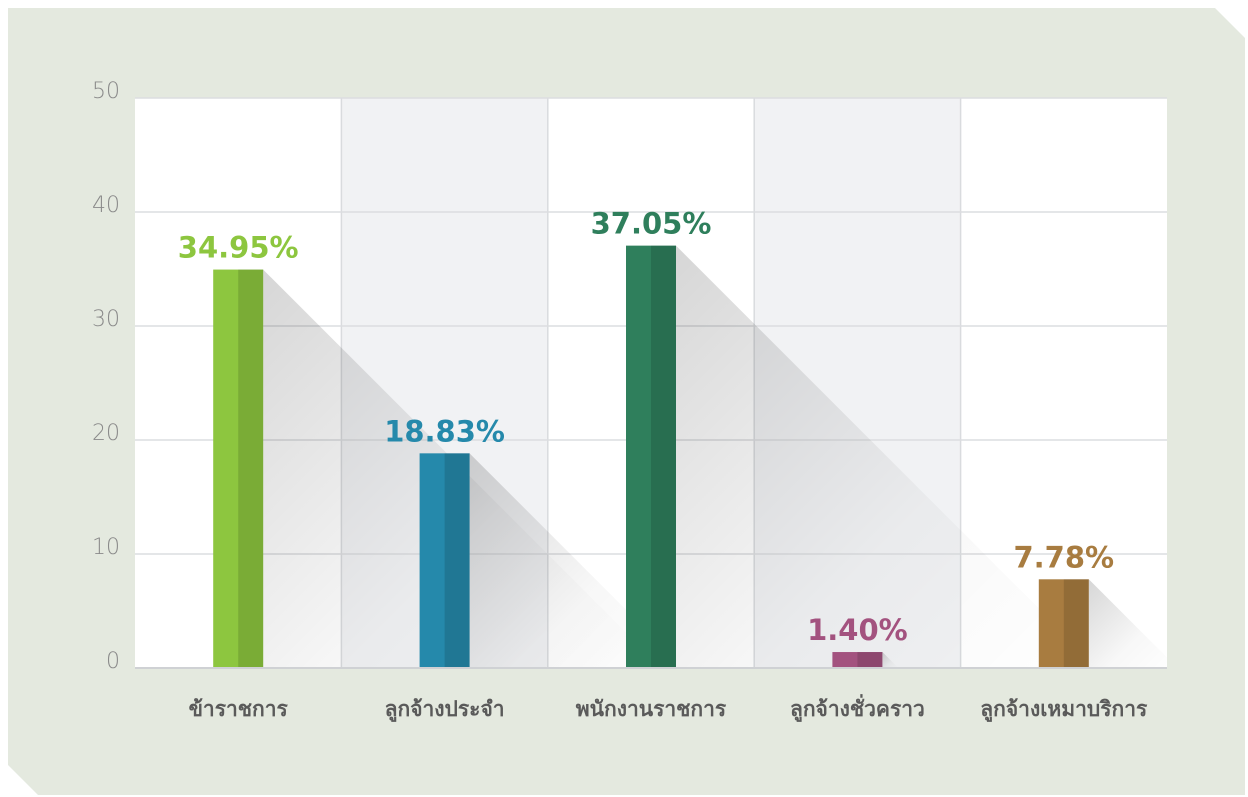 The width and height of the screenshot is (1248, 797). Describe the element at coordinates (239, 709) in the screenshot. I see `x-tick-label: ข้าราชการ` at that location.